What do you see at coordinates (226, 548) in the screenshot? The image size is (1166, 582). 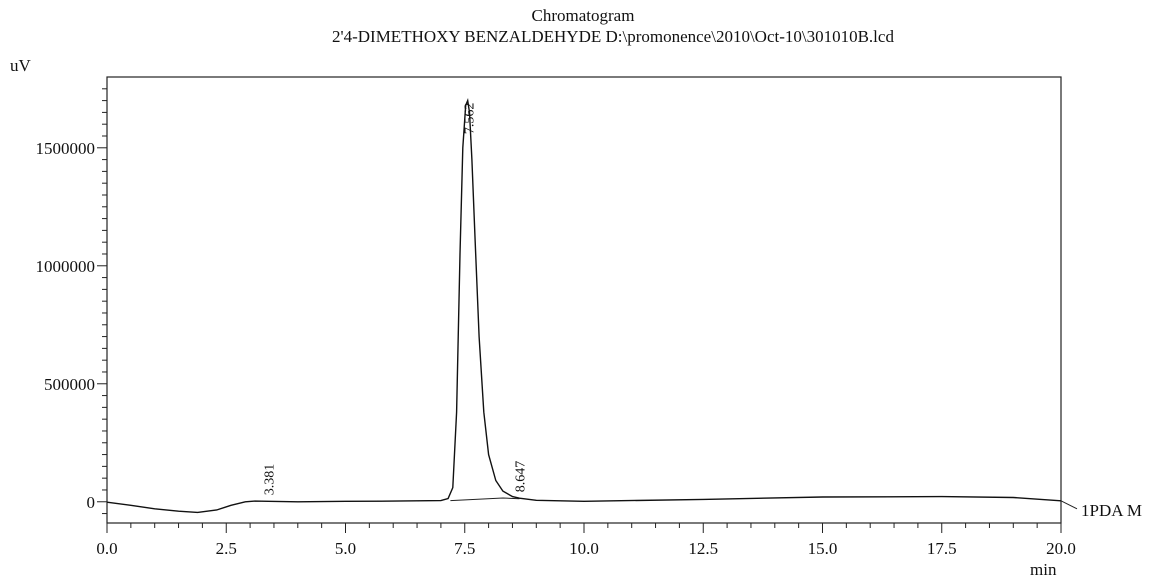 I see `x-tick-label-1: 2.5` at bounding box center [226, 548].